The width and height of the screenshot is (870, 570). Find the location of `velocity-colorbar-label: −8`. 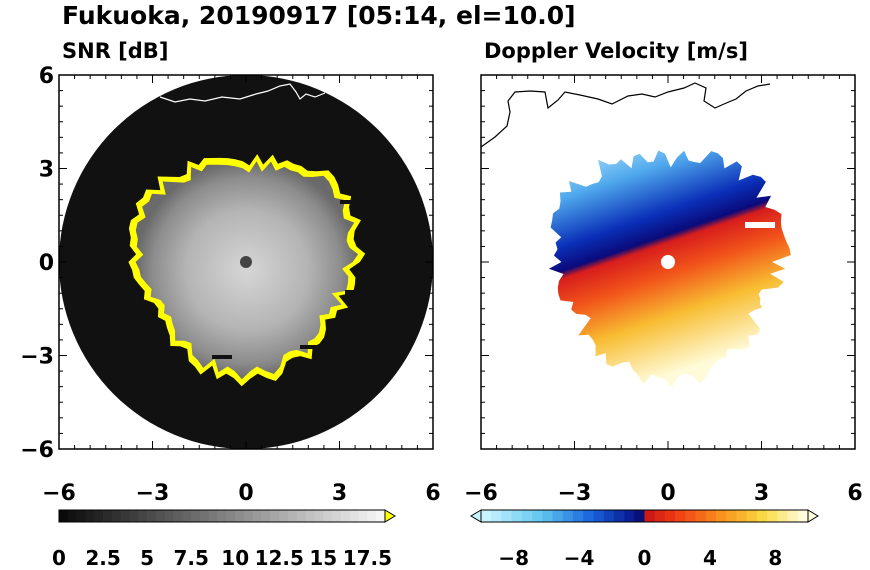

velocity-colorbar-label: −8 is located at coordinates (513, 558).